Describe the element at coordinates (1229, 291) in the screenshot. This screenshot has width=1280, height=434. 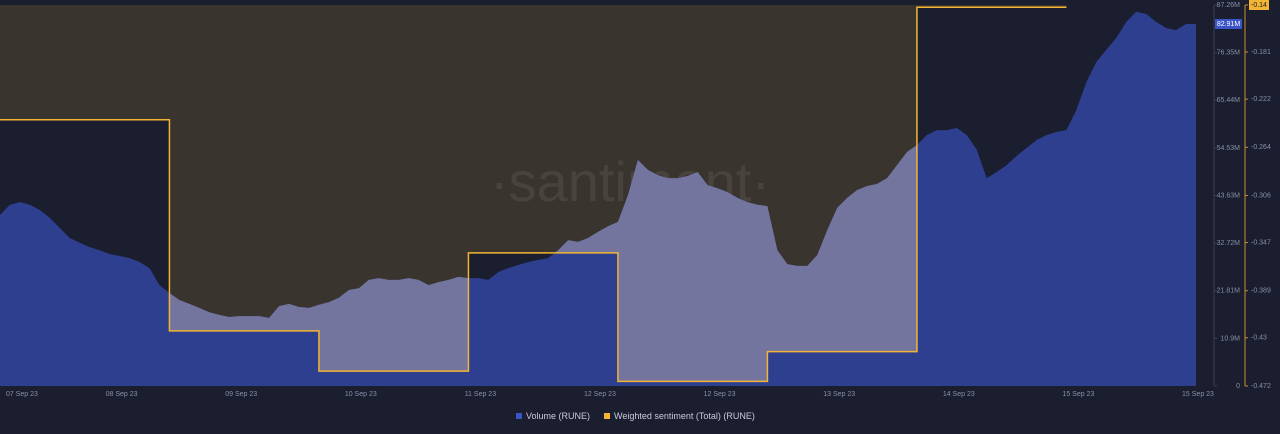
I see `y-tick-label: 21.81M` at that location.